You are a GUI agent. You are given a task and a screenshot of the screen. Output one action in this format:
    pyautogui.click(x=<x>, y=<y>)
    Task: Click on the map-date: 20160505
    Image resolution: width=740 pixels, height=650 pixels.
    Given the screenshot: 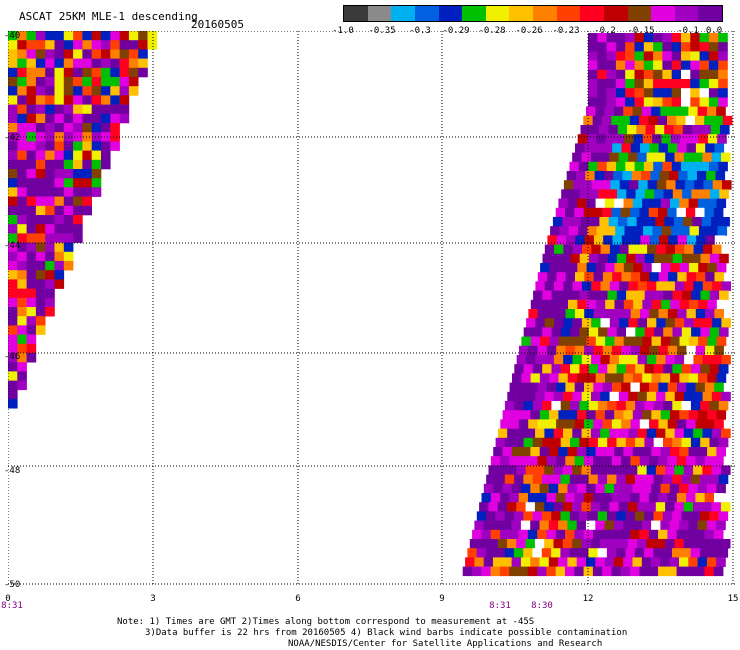 What is the action you would take?
    pyautogui.click(x=217, y=24)
    